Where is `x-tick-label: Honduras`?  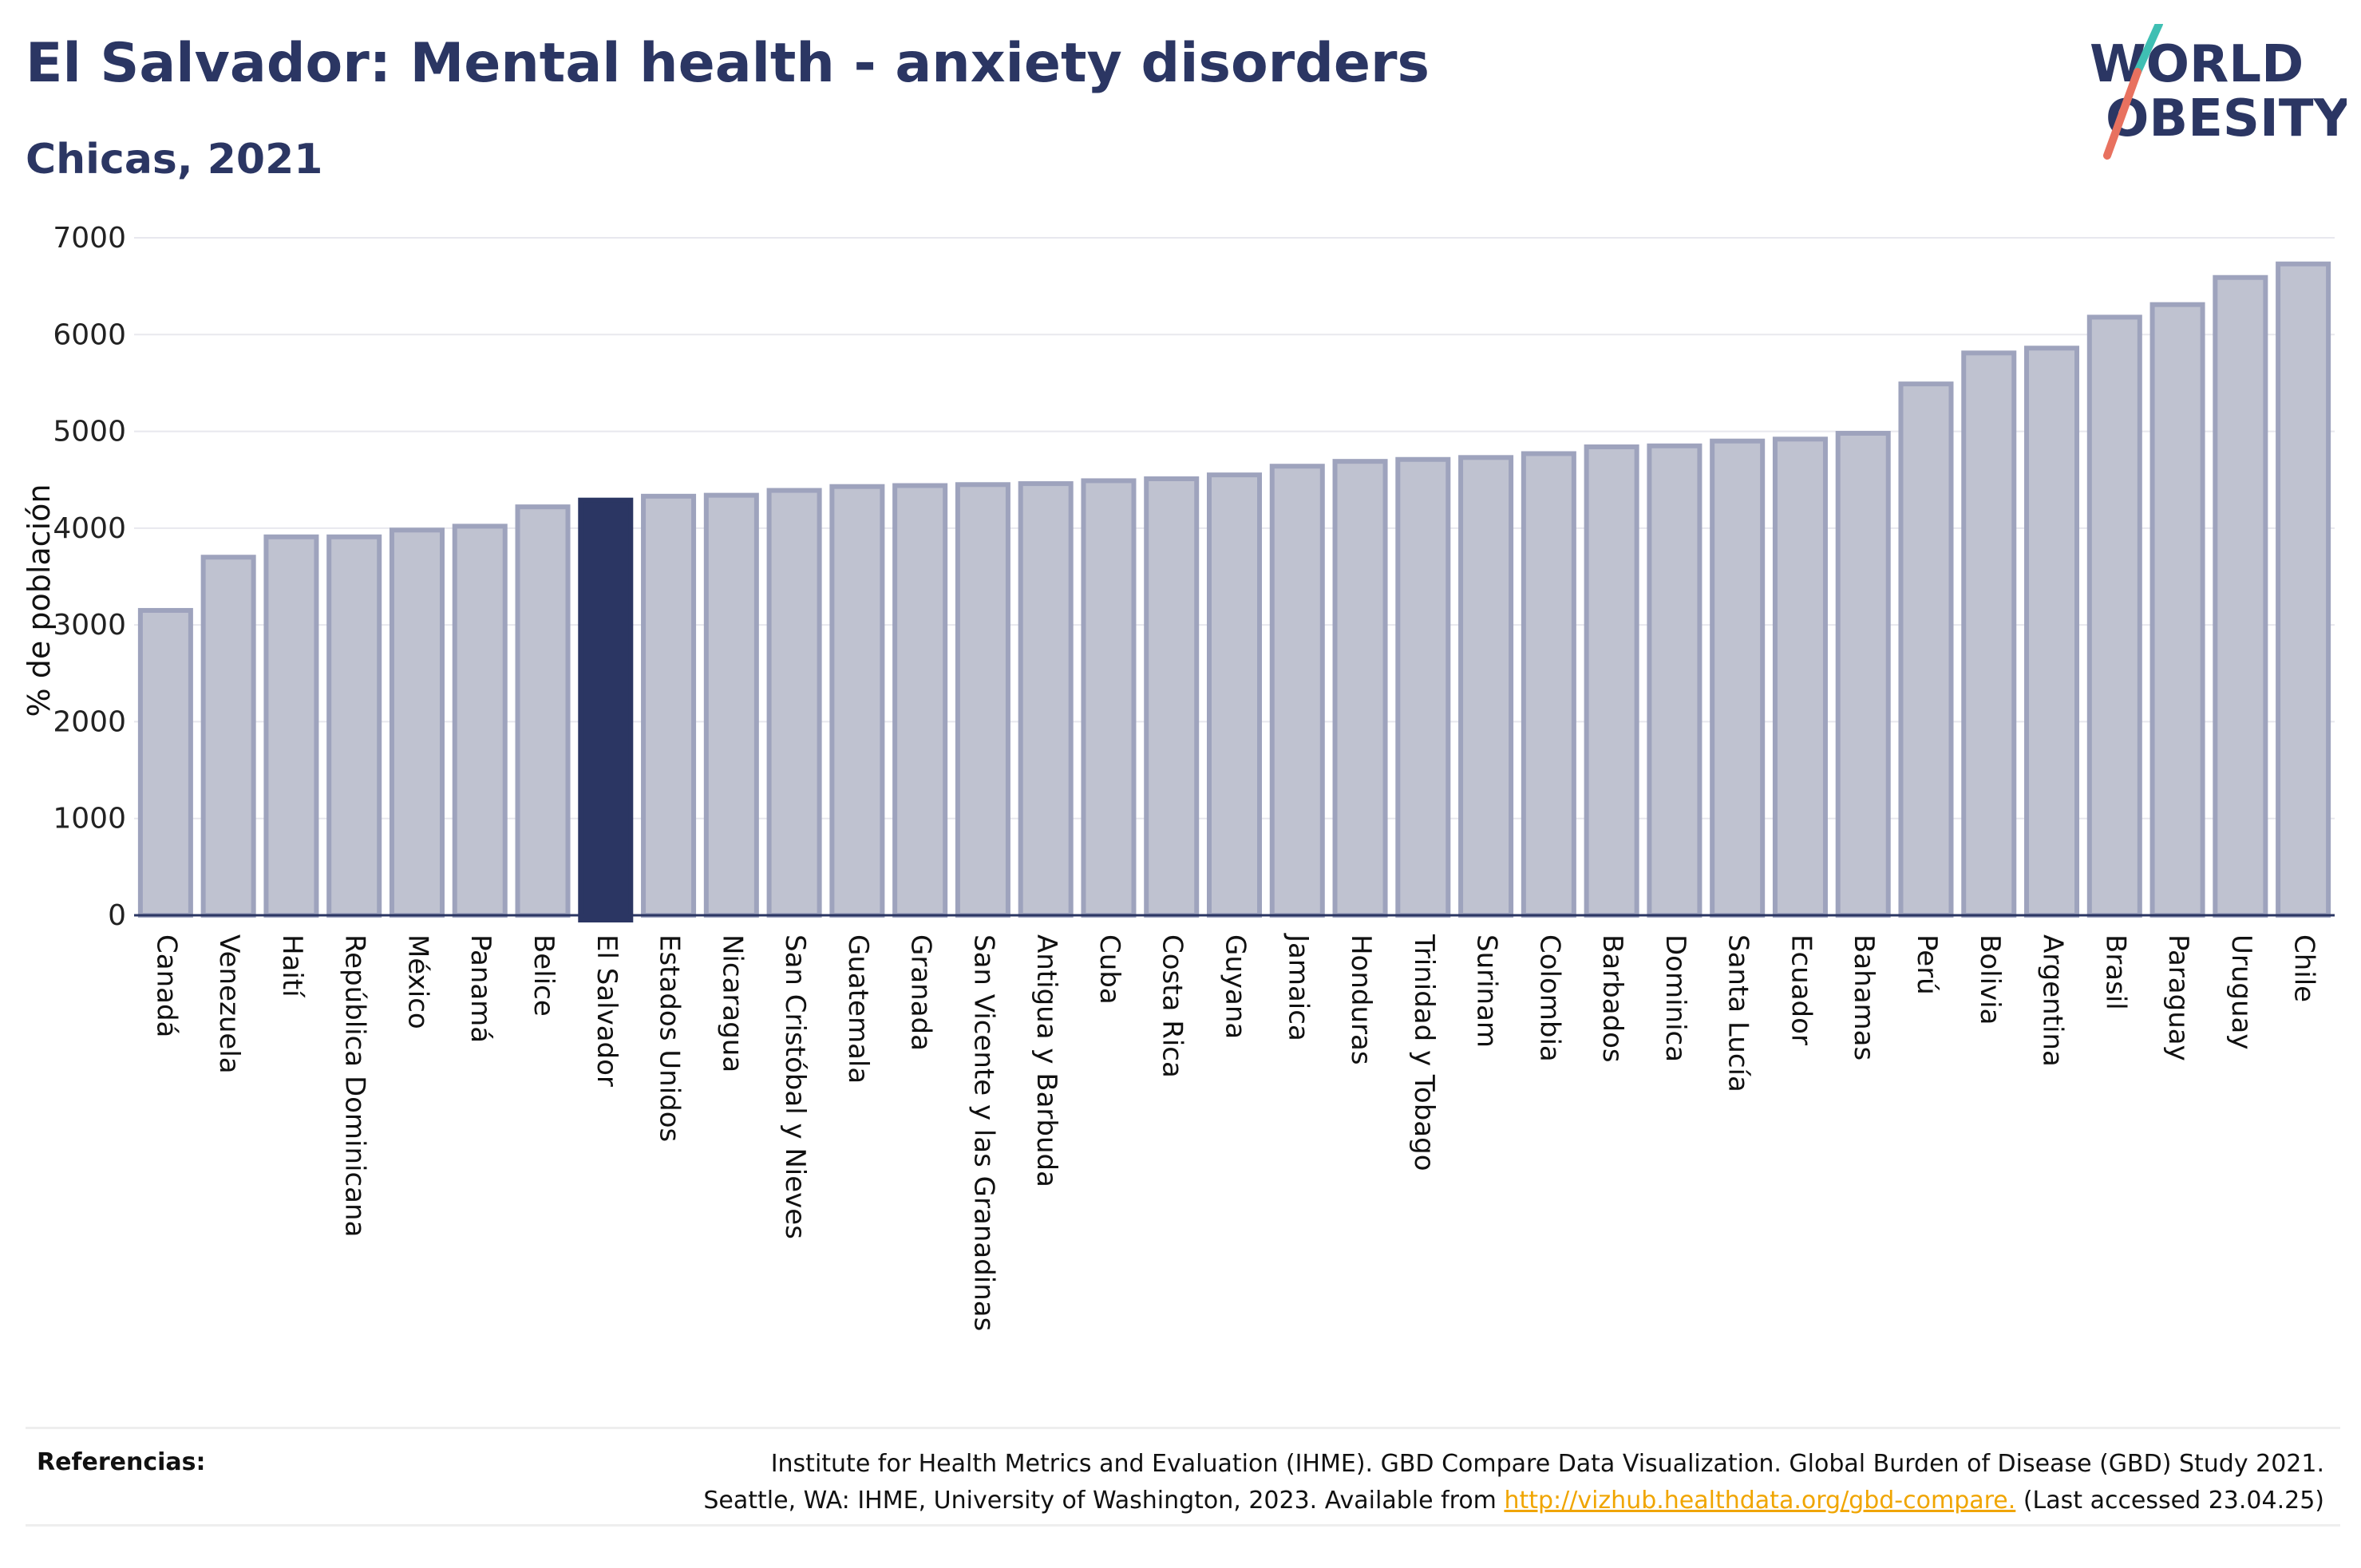
x-tick-label: Honduras is located at coordinates (1361, 999).